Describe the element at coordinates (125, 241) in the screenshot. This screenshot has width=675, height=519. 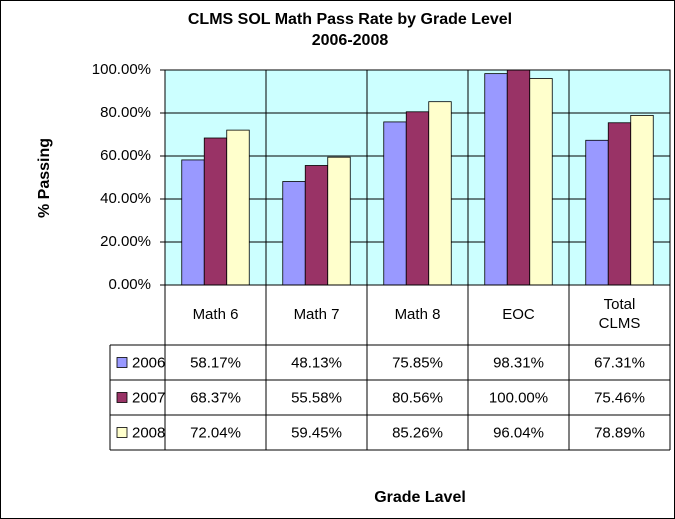
I see `y-tick-label: 20.00%` at that location.